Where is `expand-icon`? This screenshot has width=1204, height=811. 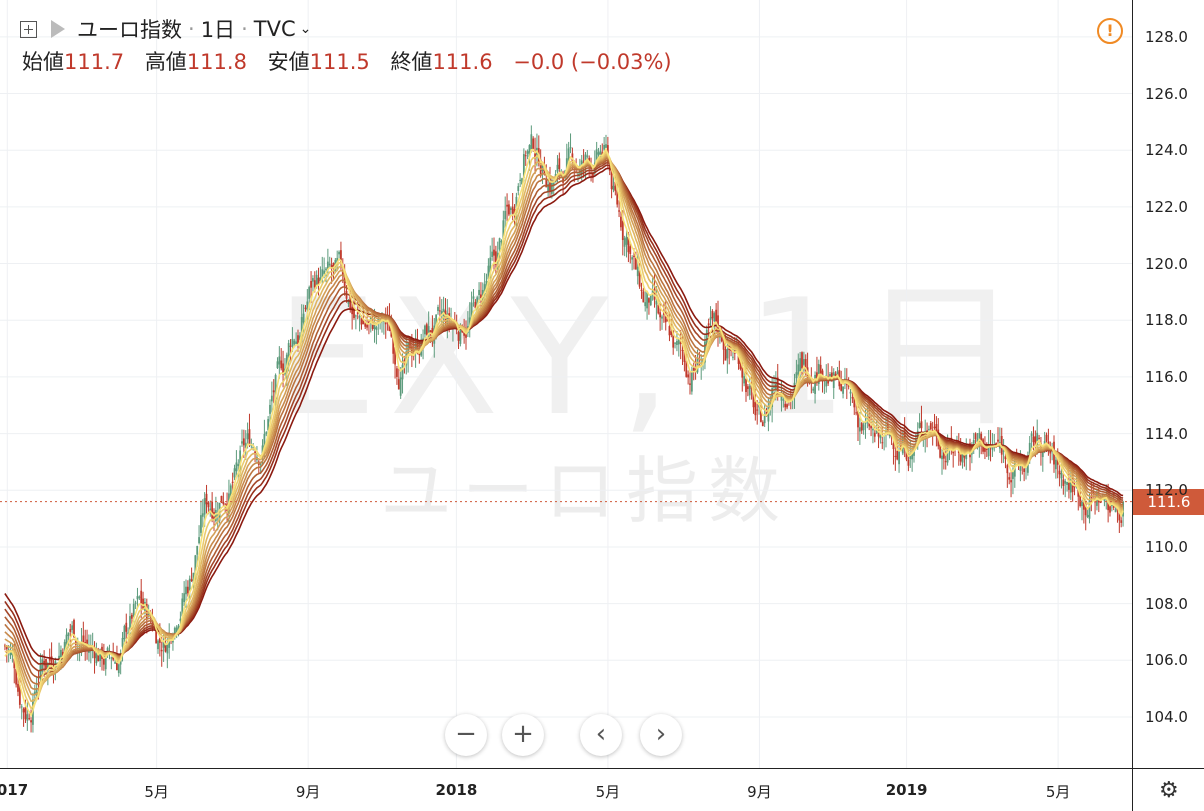 expand-icon is located at coordinates (28, 29).